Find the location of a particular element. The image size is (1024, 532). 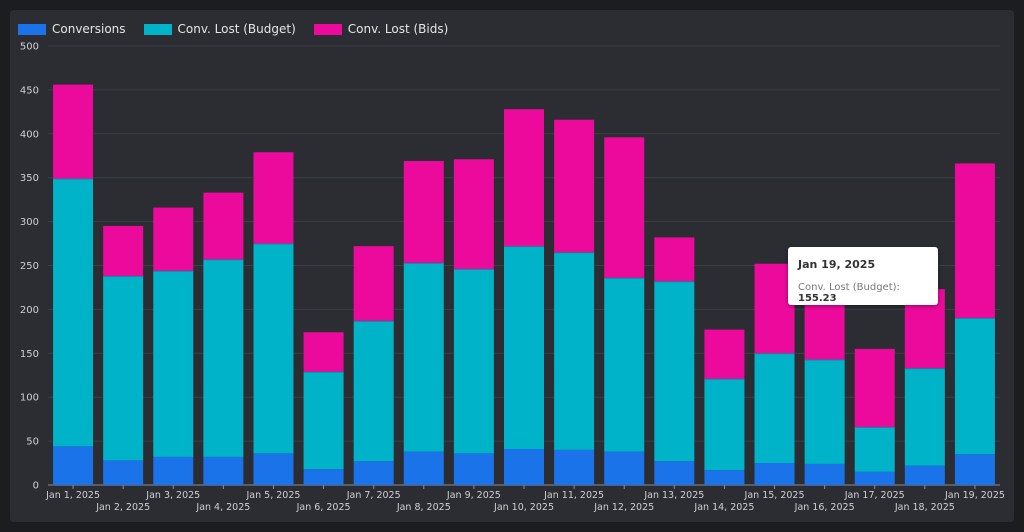

x-tick-label: Jan 17, 2025 is located at coordinates (874, 495).